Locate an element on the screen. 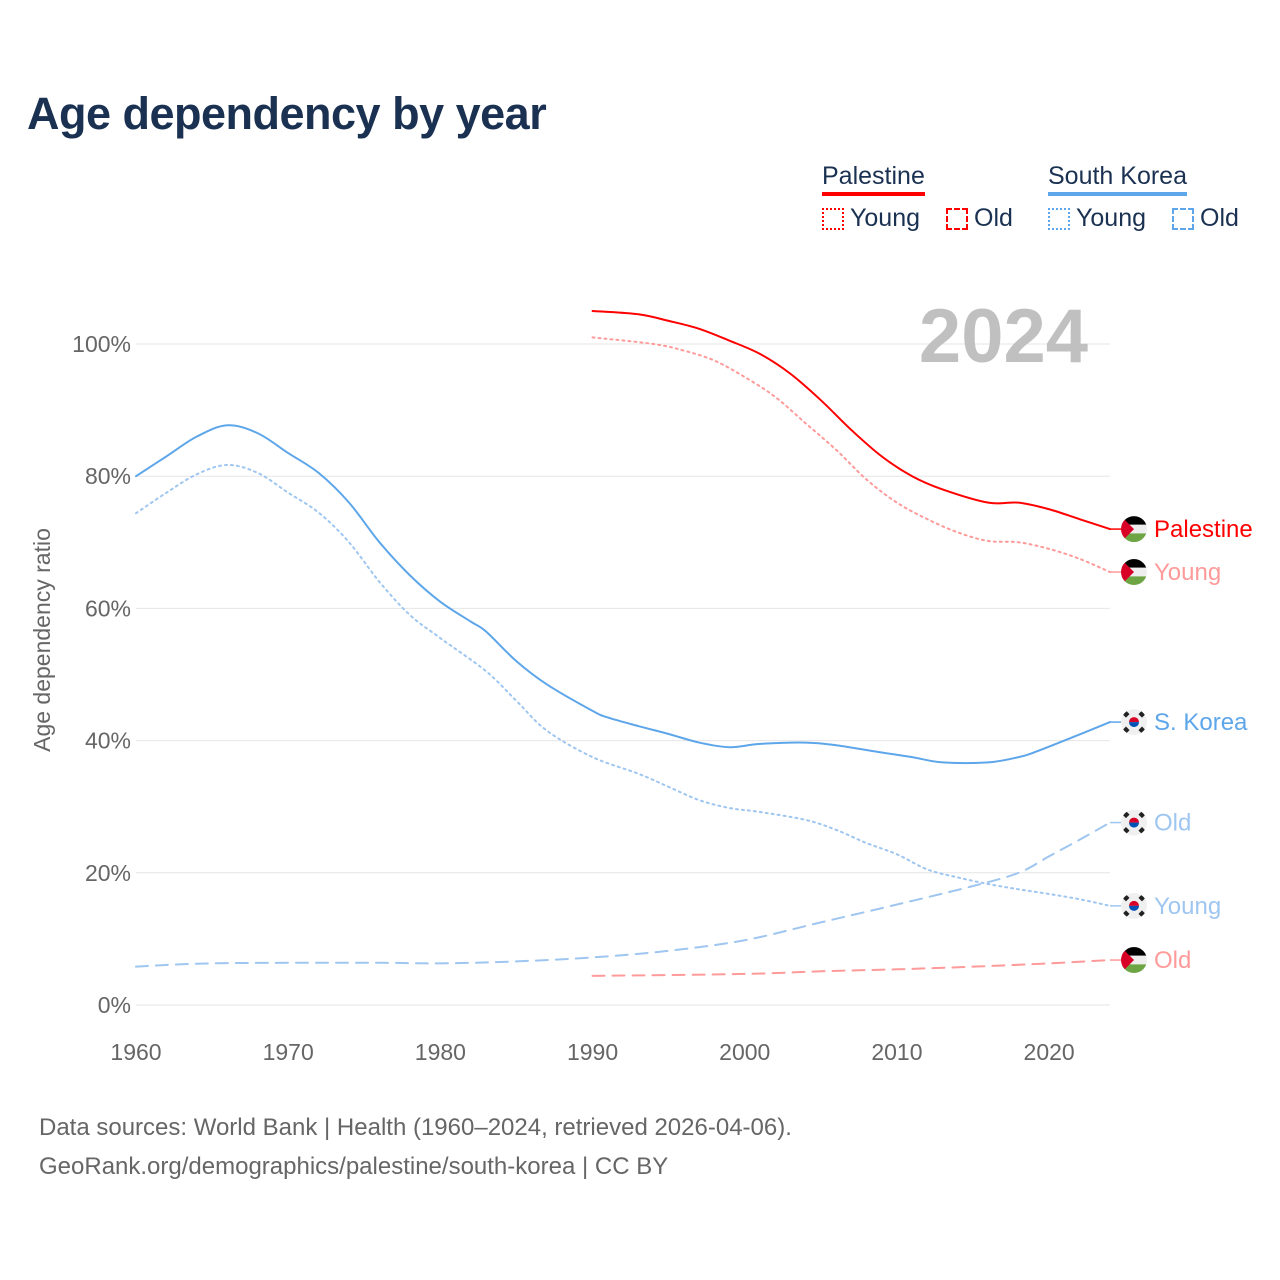  x-tick-label: 2010 is located at coordinates (896, 1052).